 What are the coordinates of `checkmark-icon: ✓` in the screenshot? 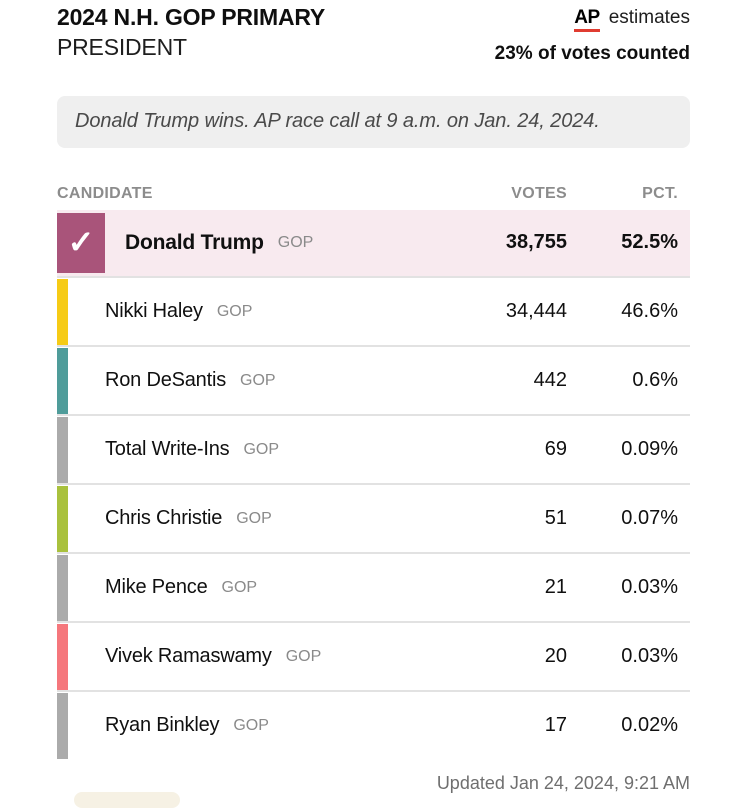 It's located at (81, 241).